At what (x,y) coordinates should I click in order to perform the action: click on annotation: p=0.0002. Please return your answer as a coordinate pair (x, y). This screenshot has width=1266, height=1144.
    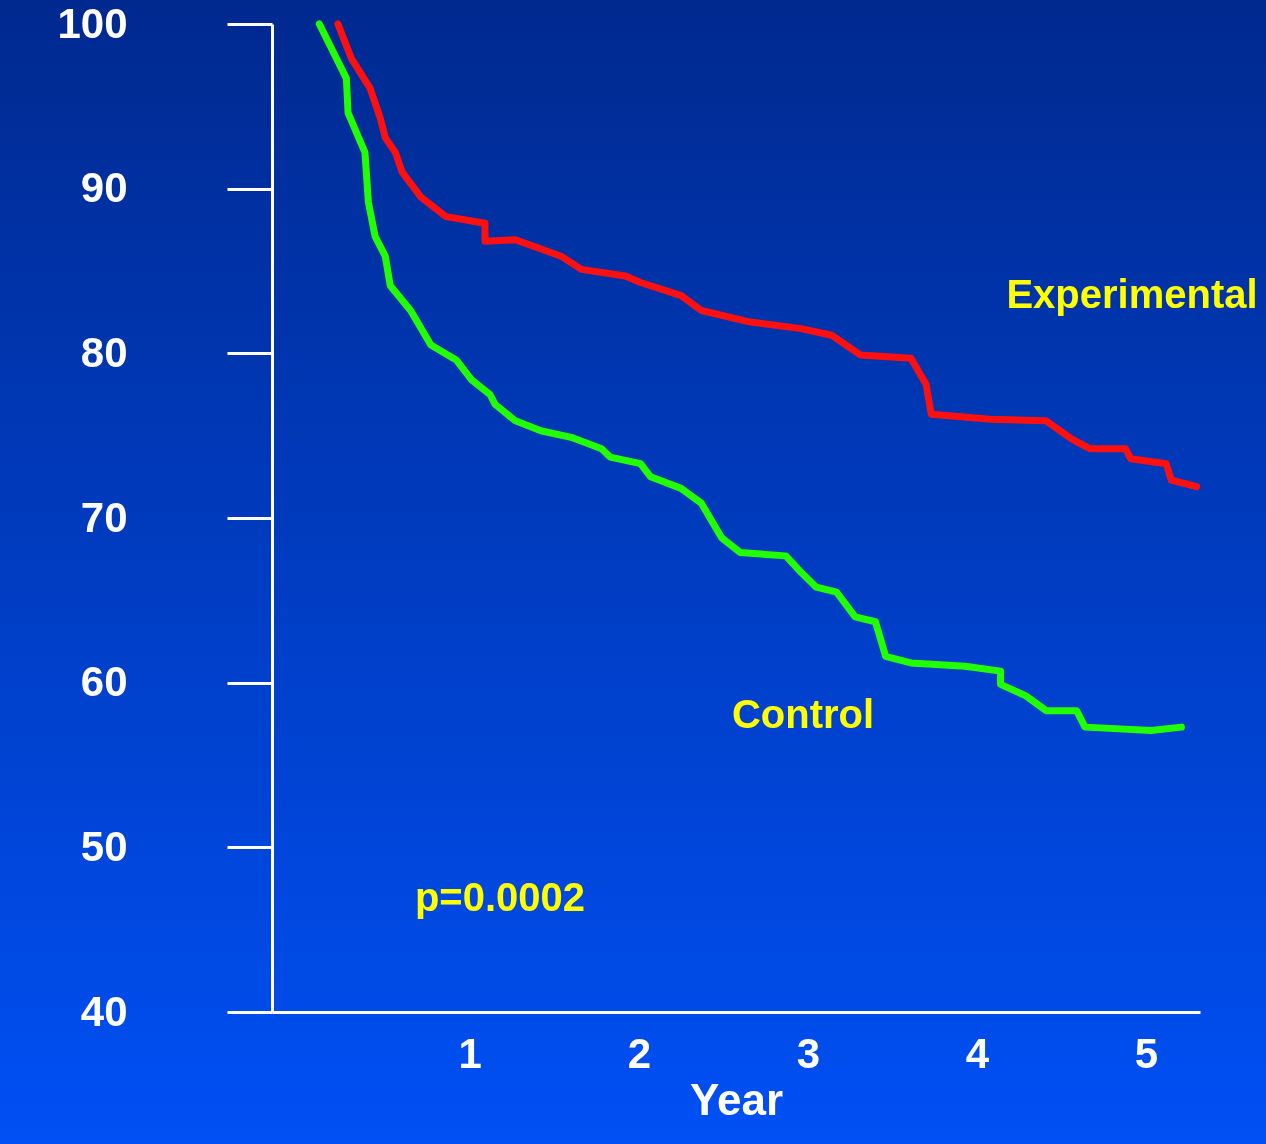
    Looking at the image, I should click on (500, 897).